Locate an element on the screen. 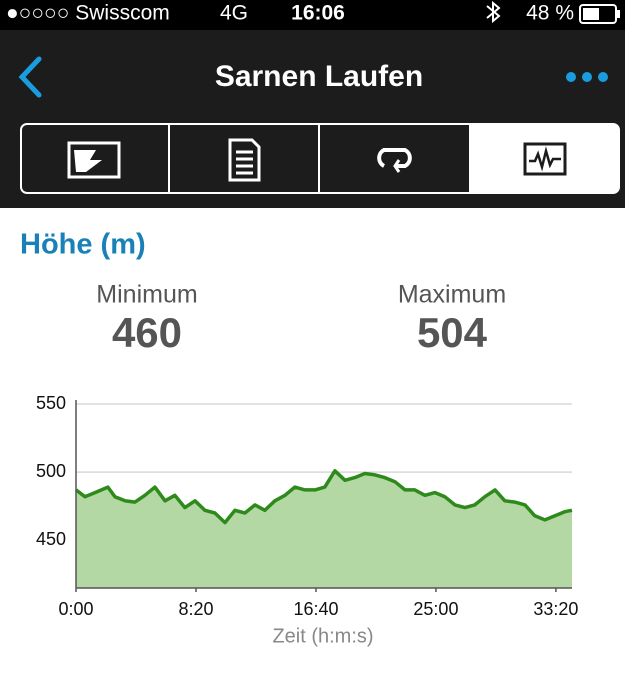  battery-level: 48 % is located at coordinates (550, 13).